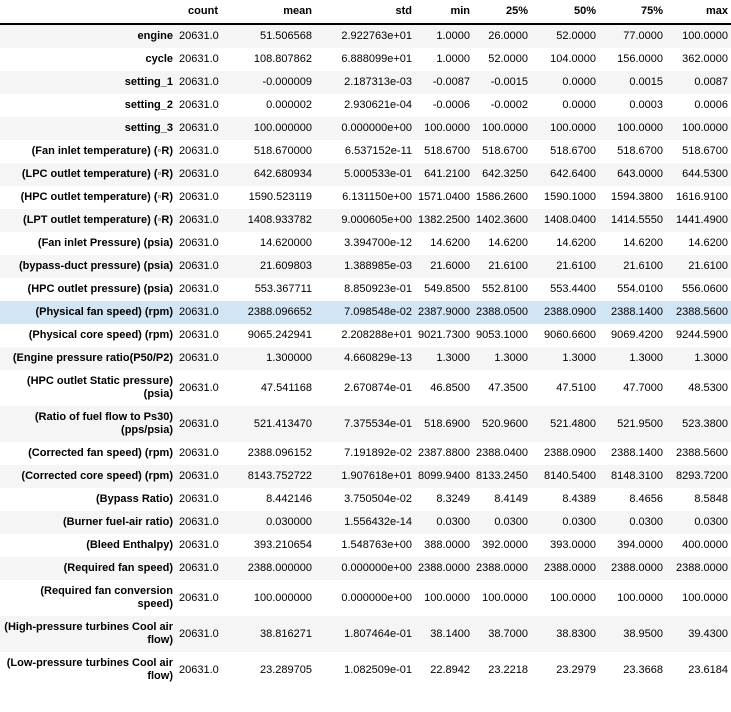 The height and width of the screenshot is (712, 731). Describe the element at coordinates (505, 423) in the screenshot. I see `cell-25pct: 520.9600` at that location.